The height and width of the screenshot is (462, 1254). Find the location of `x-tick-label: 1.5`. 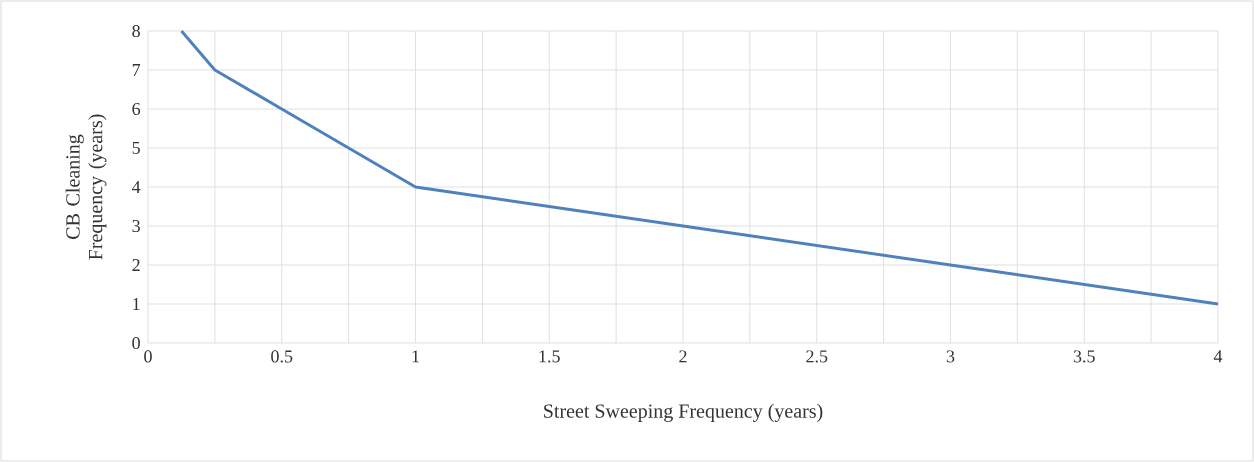

x-tick-label: 1.5 is located at coordinates (549, 356).